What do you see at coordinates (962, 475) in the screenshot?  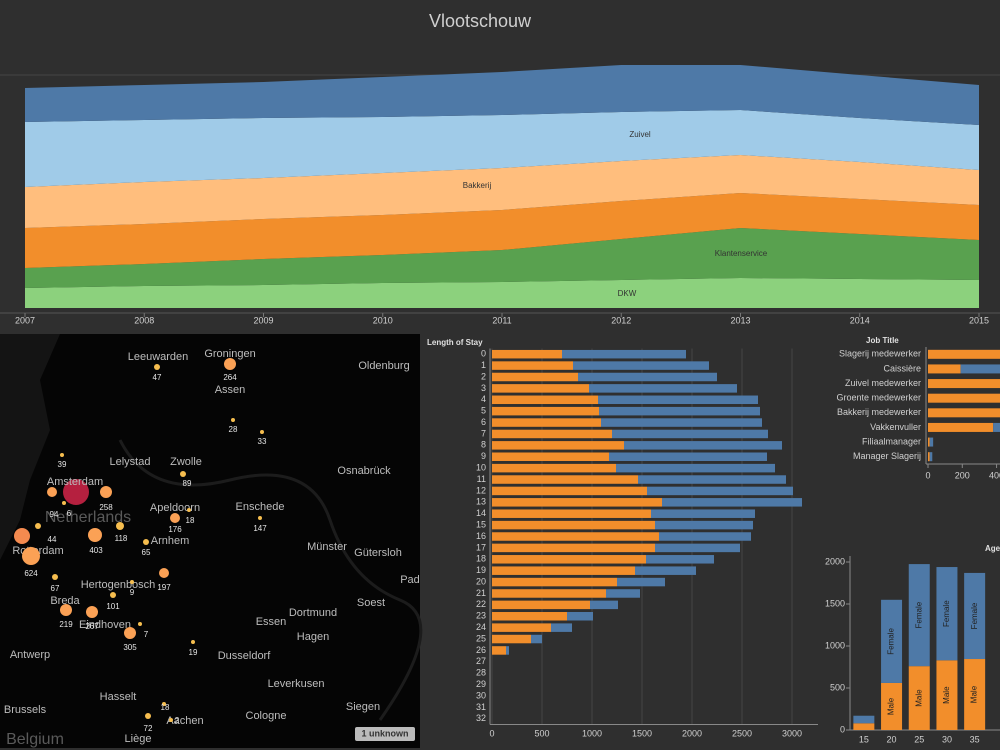 I see `x-tick-label: 200` at bounding box center [962, 475].